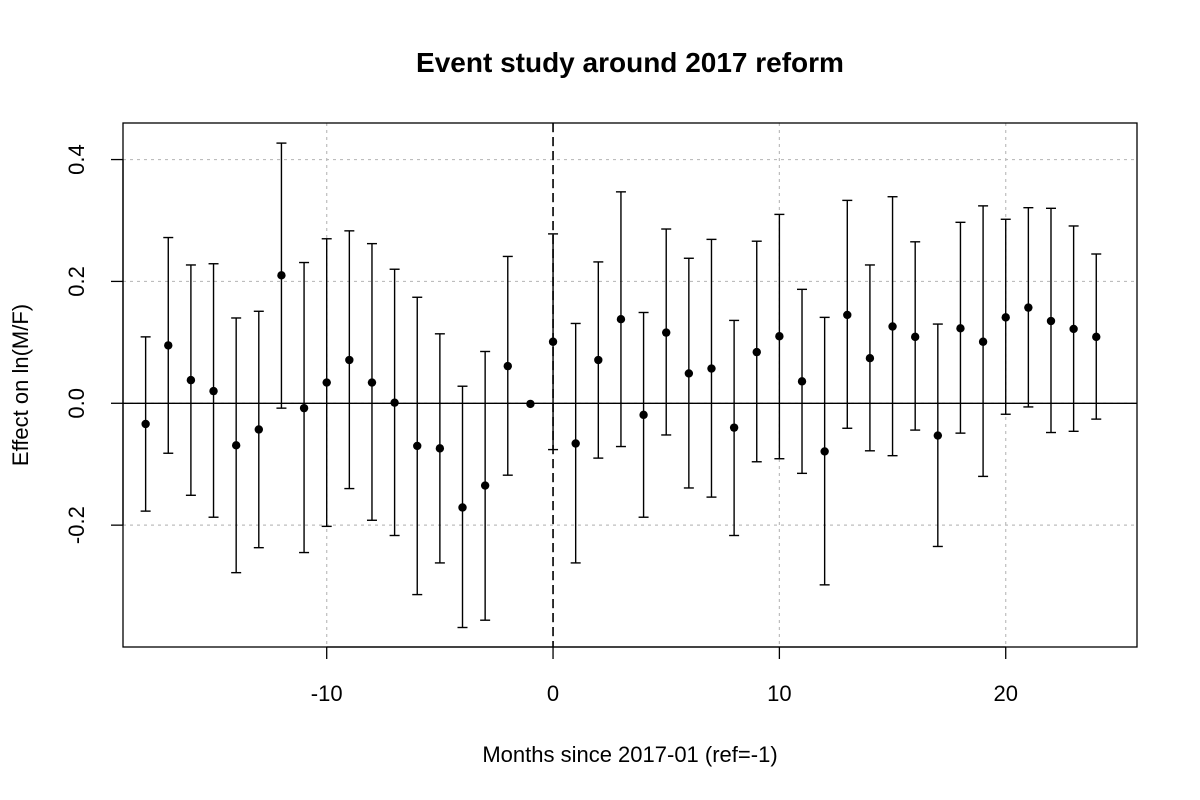  Describe the element at coordinates (779, 693) in the screenshot. I see `x-tick-label: 10` at that location.